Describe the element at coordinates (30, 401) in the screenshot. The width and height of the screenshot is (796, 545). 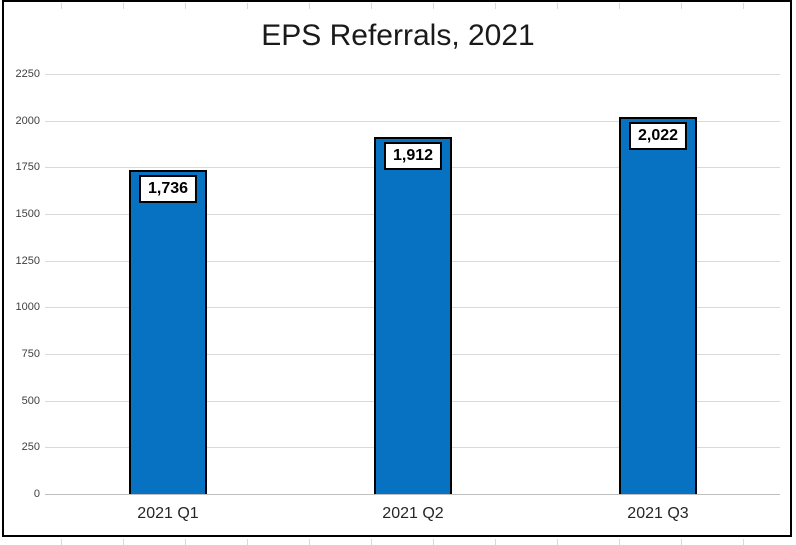
I see `y-axis-tick-label: 500` at that location.